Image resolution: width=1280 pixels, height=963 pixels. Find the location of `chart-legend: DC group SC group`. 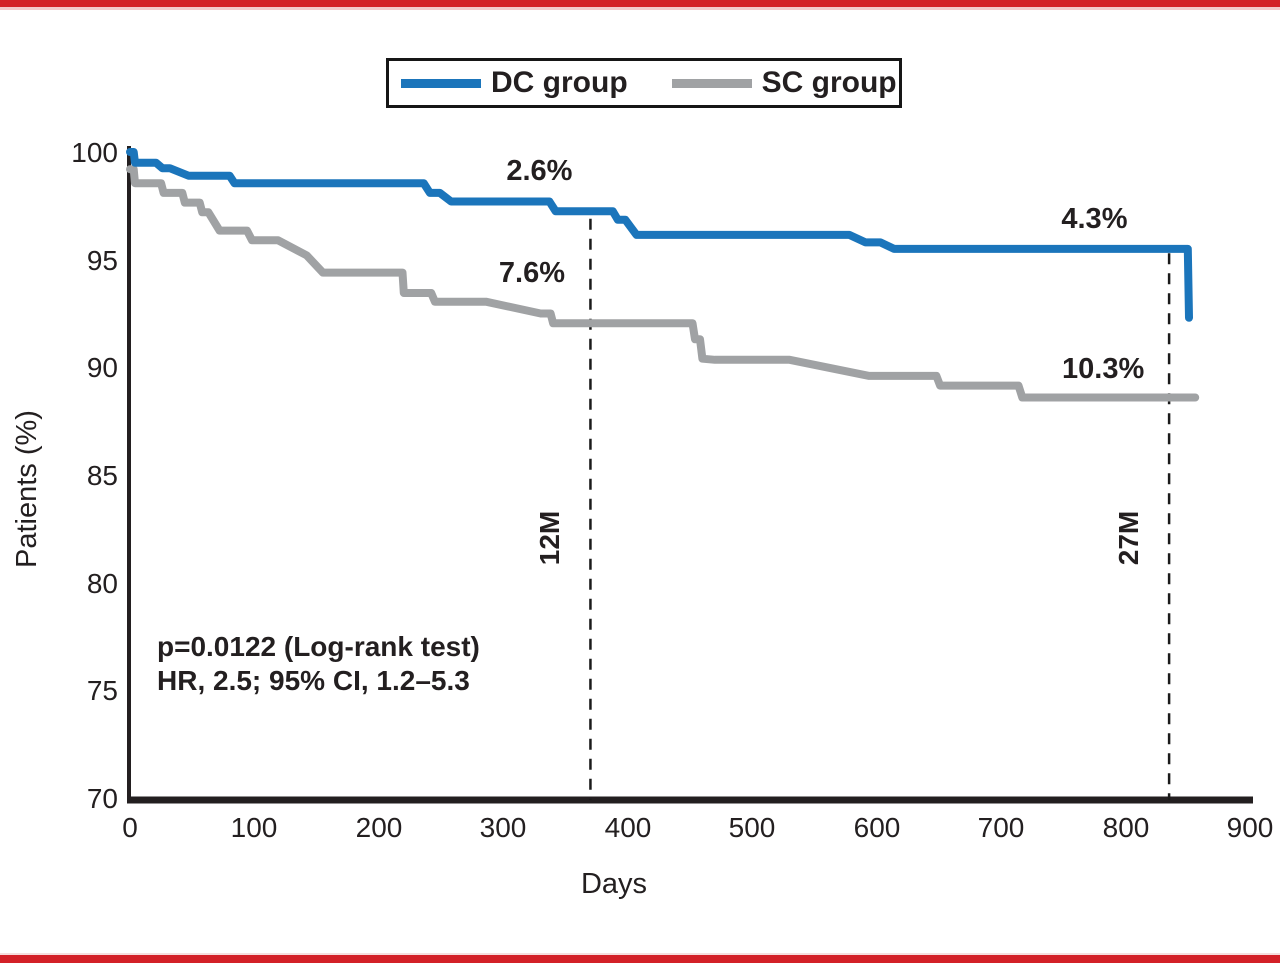

chart-legend: DC group SC group is located at coordinates (644, 83).